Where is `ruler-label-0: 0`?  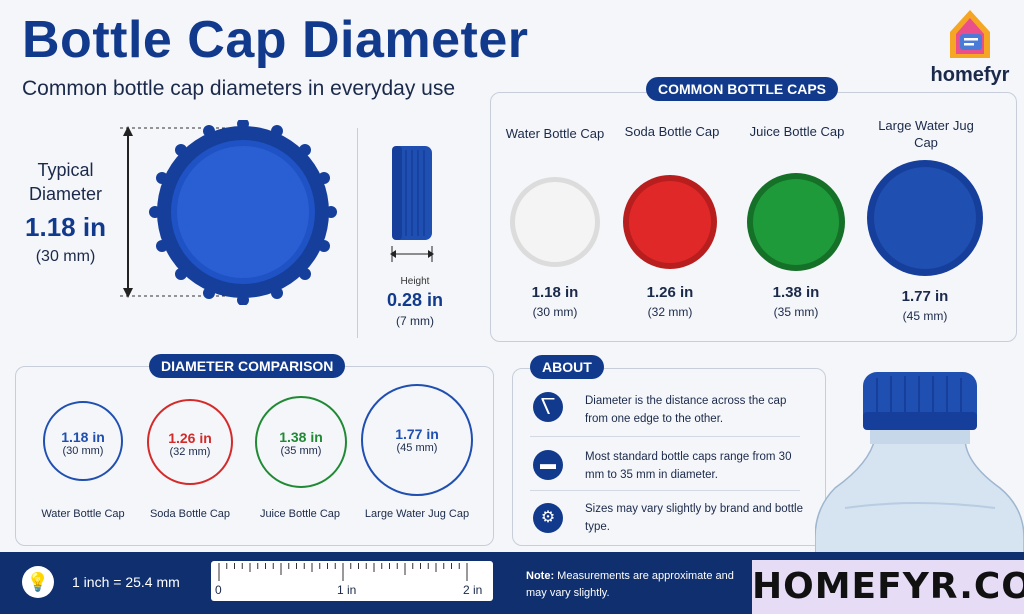
ruler-label-0: 0 is located at coordinates (218, 590).